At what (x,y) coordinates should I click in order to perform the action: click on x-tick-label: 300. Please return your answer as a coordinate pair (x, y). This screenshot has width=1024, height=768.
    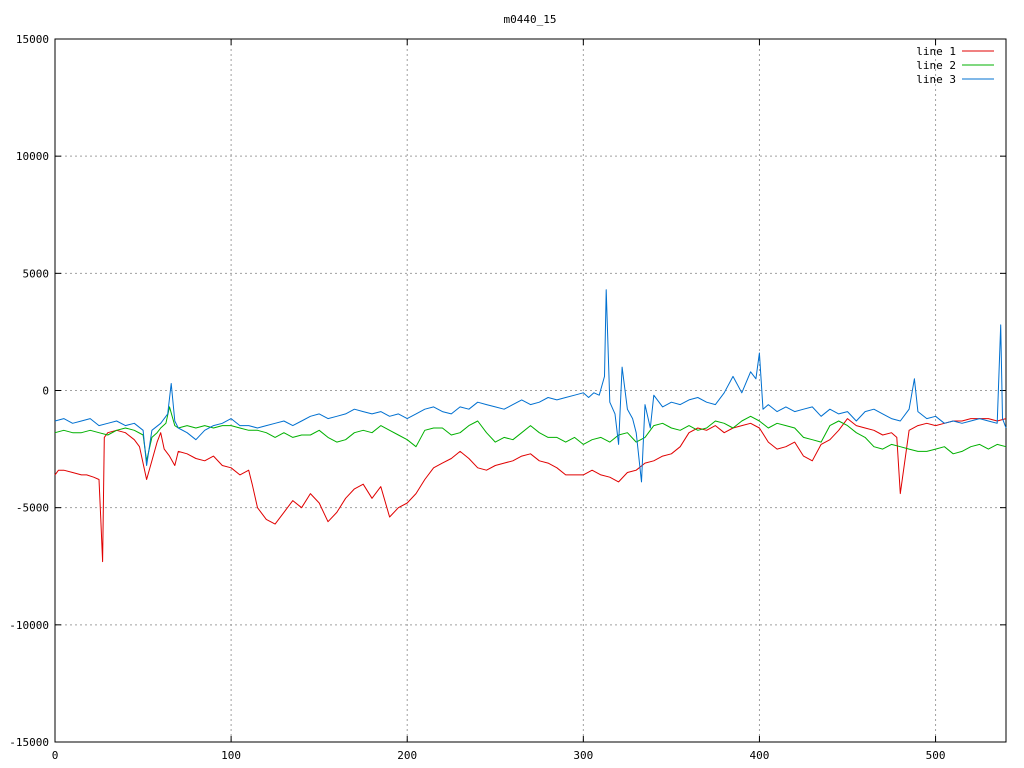
    Looking at the image, I should click on (583, 755).